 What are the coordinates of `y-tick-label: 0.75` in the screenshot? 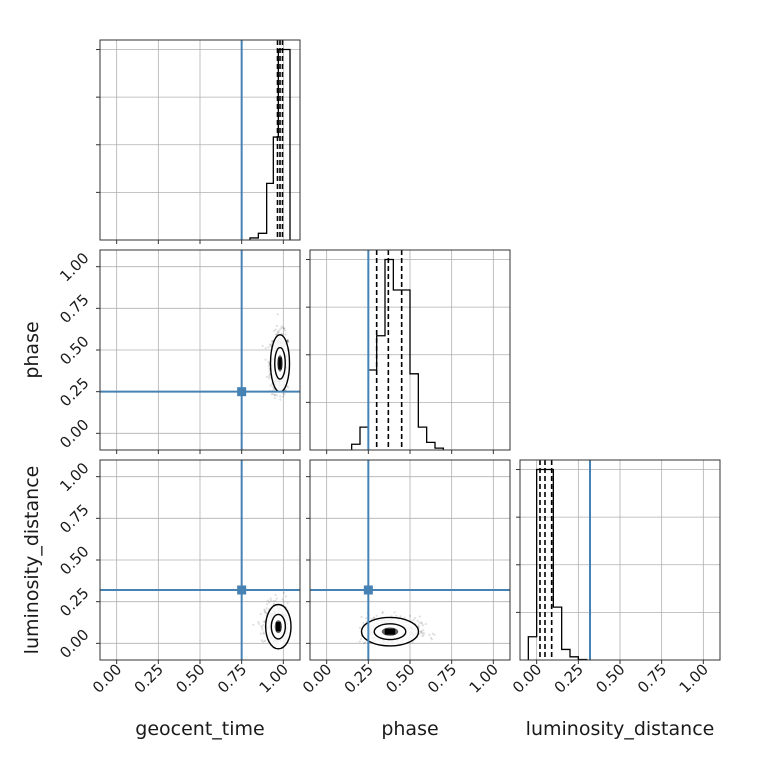 It's located at (74, 309).